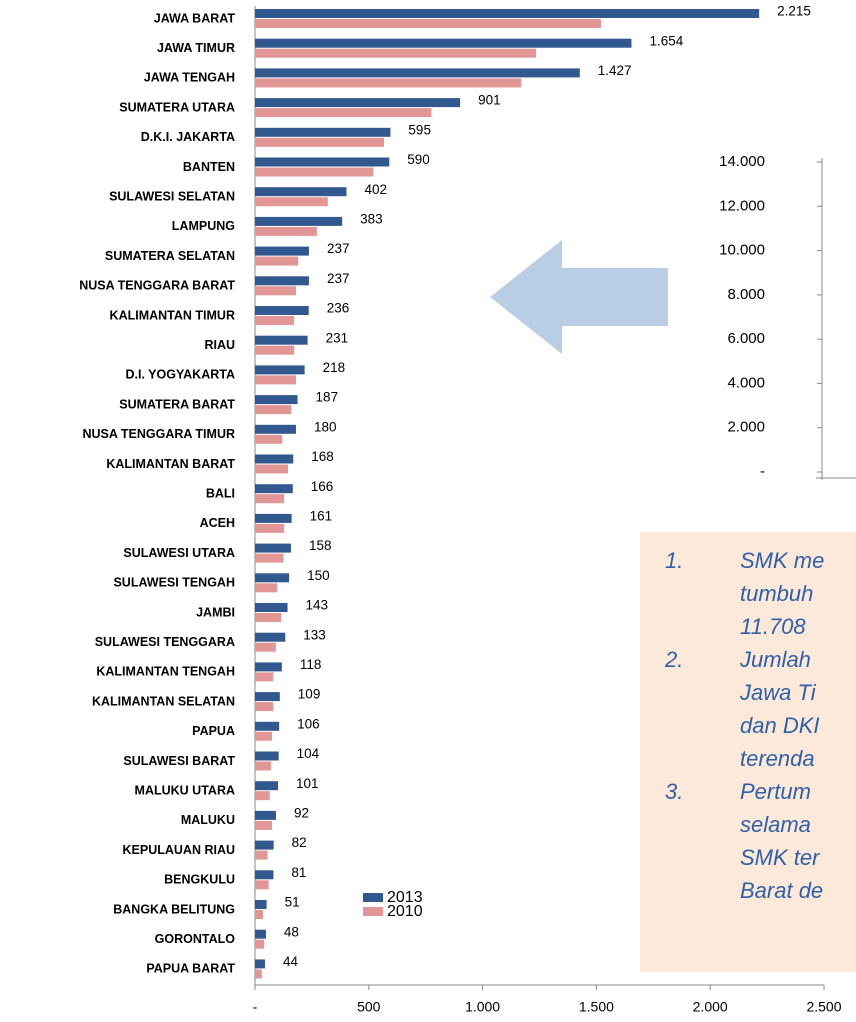 Image resolution: width=856 pixels, height=1022 pixels. I want to click on value-label: 168, so click(322, 456).